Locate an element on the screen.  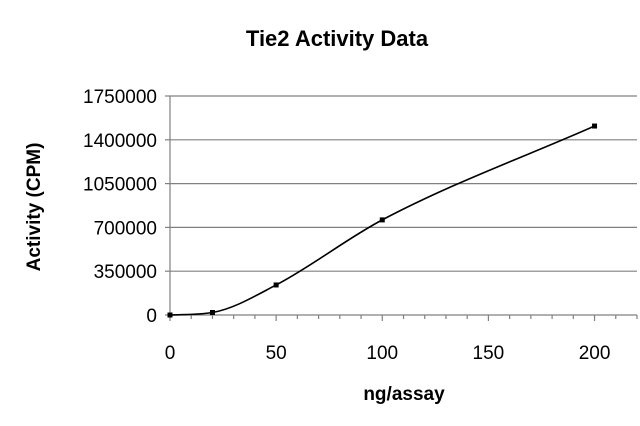
x-tick-label: 200 is located at coordinates (595, 353).